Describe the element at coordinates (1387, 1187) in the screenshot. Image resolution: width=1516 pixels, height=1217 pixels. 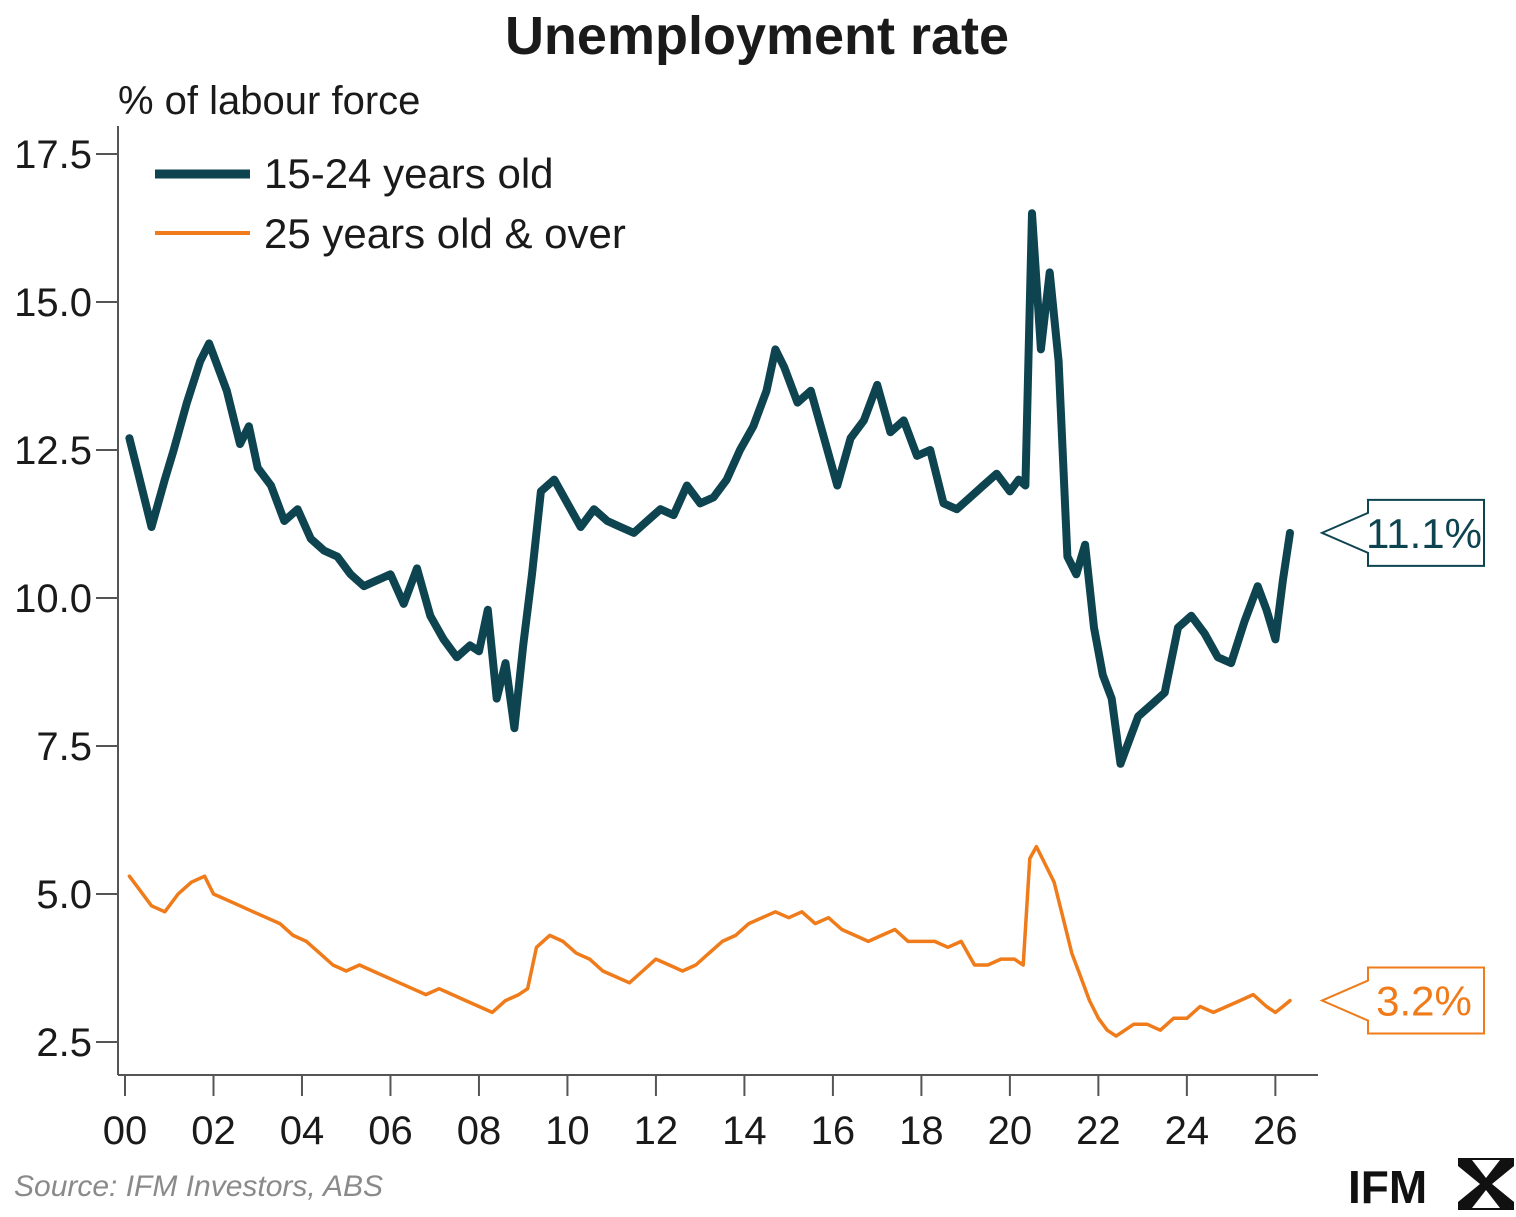
I see `logo-text: IFM` at that location.